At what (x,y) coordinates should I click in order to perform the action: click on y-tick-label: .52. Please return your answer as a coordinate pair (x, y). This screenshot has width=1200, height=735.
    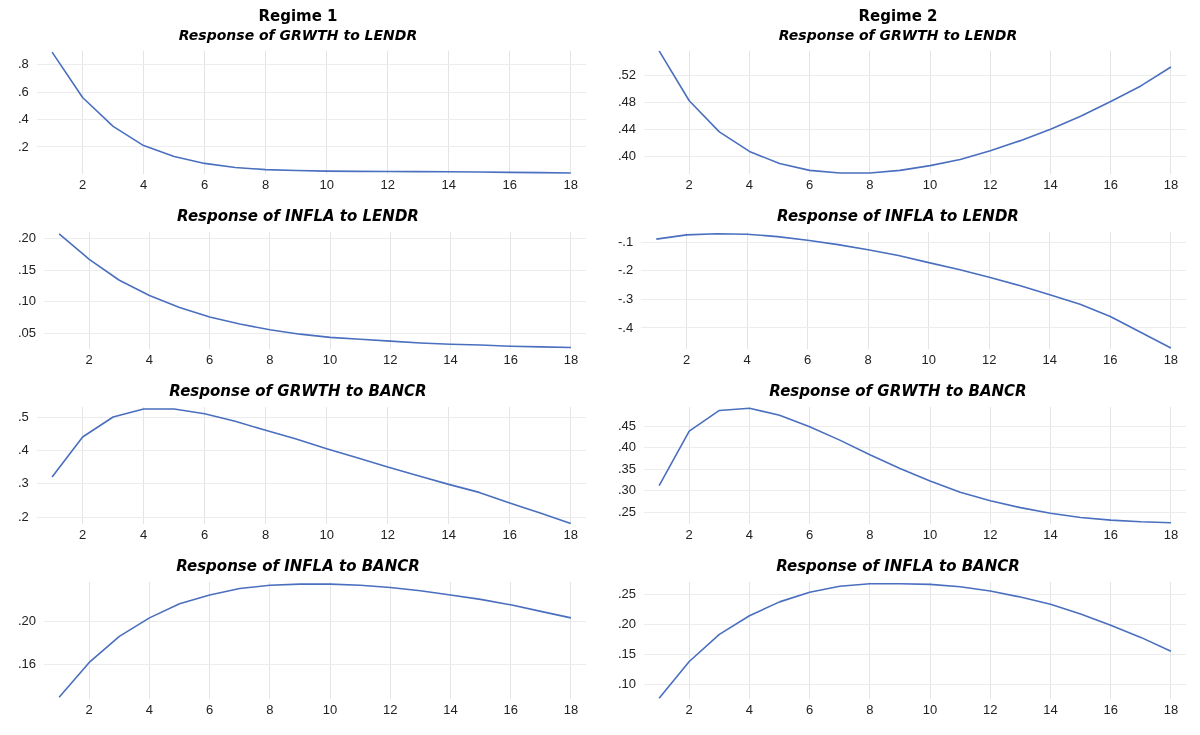
    Looking at the image, I should click on (627, 75).